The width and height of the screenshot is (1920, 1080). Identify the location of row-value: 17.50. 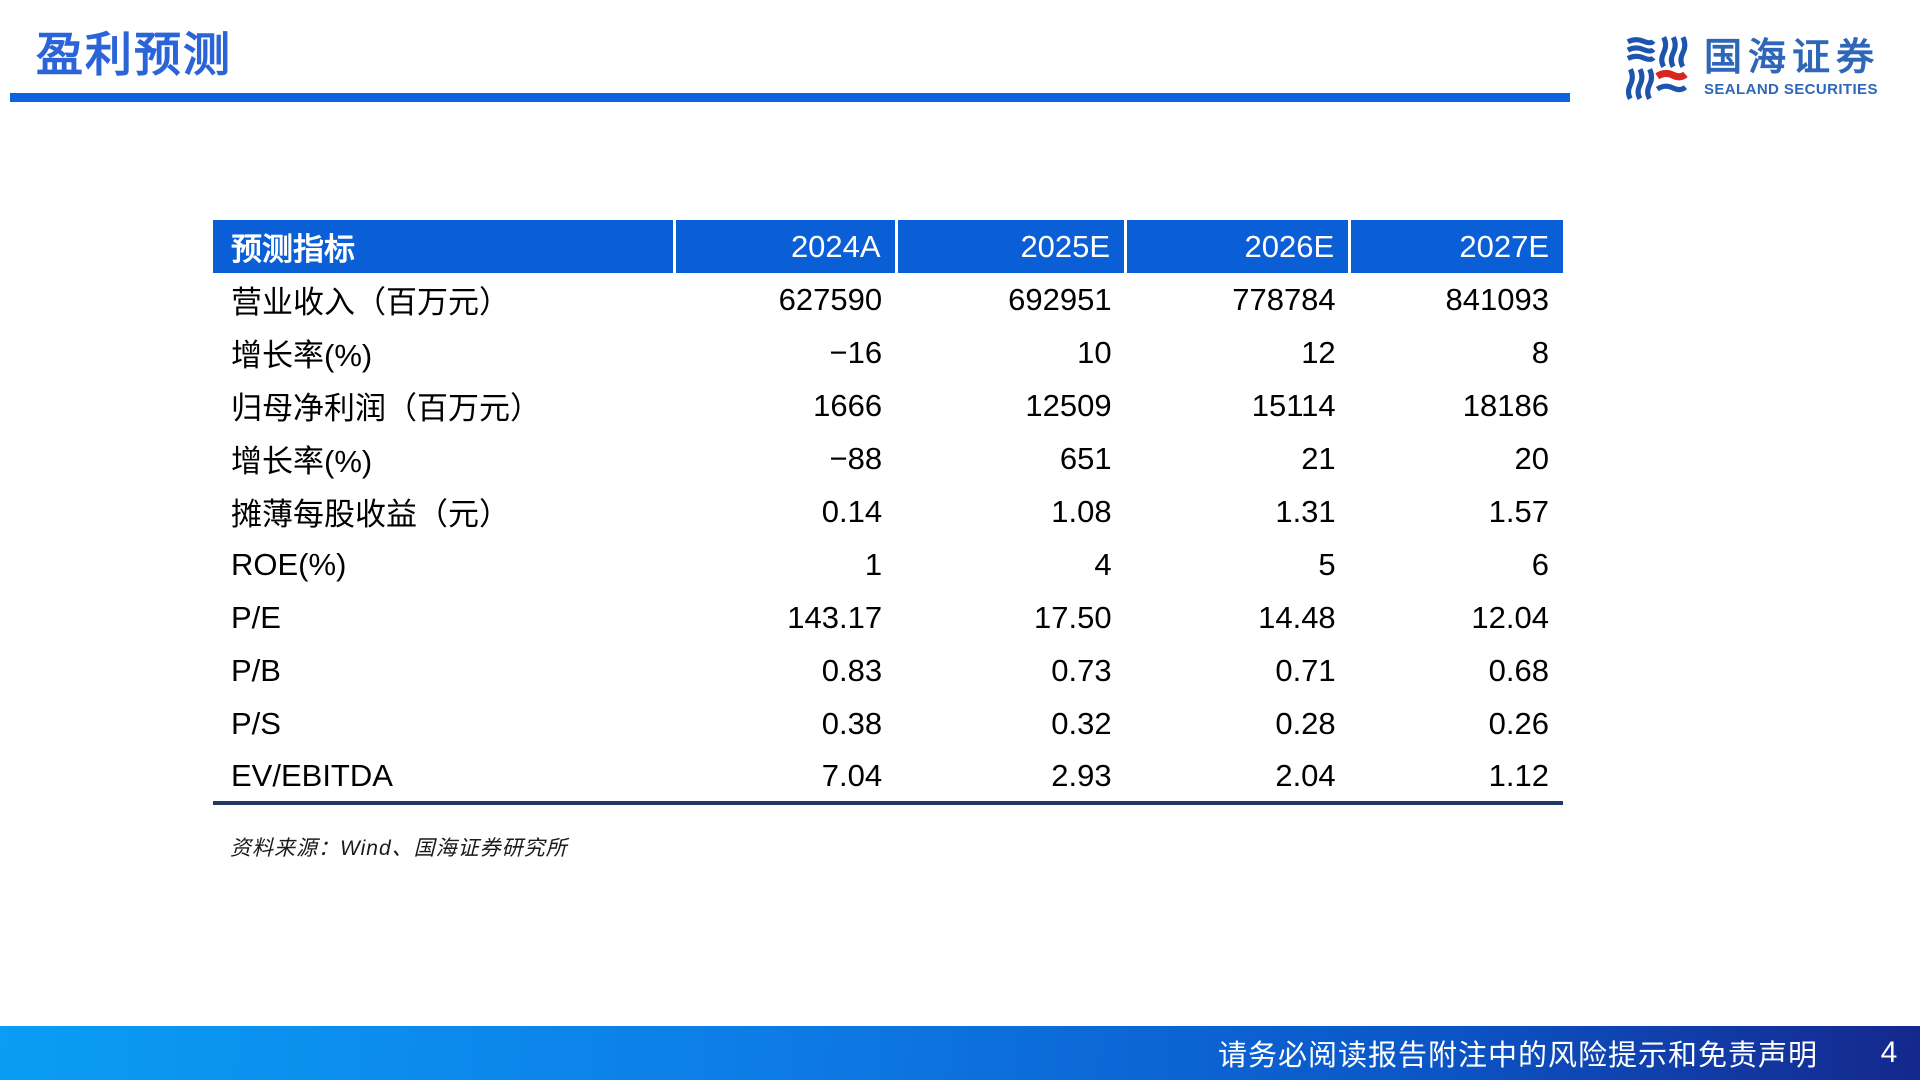
(1011, 617).